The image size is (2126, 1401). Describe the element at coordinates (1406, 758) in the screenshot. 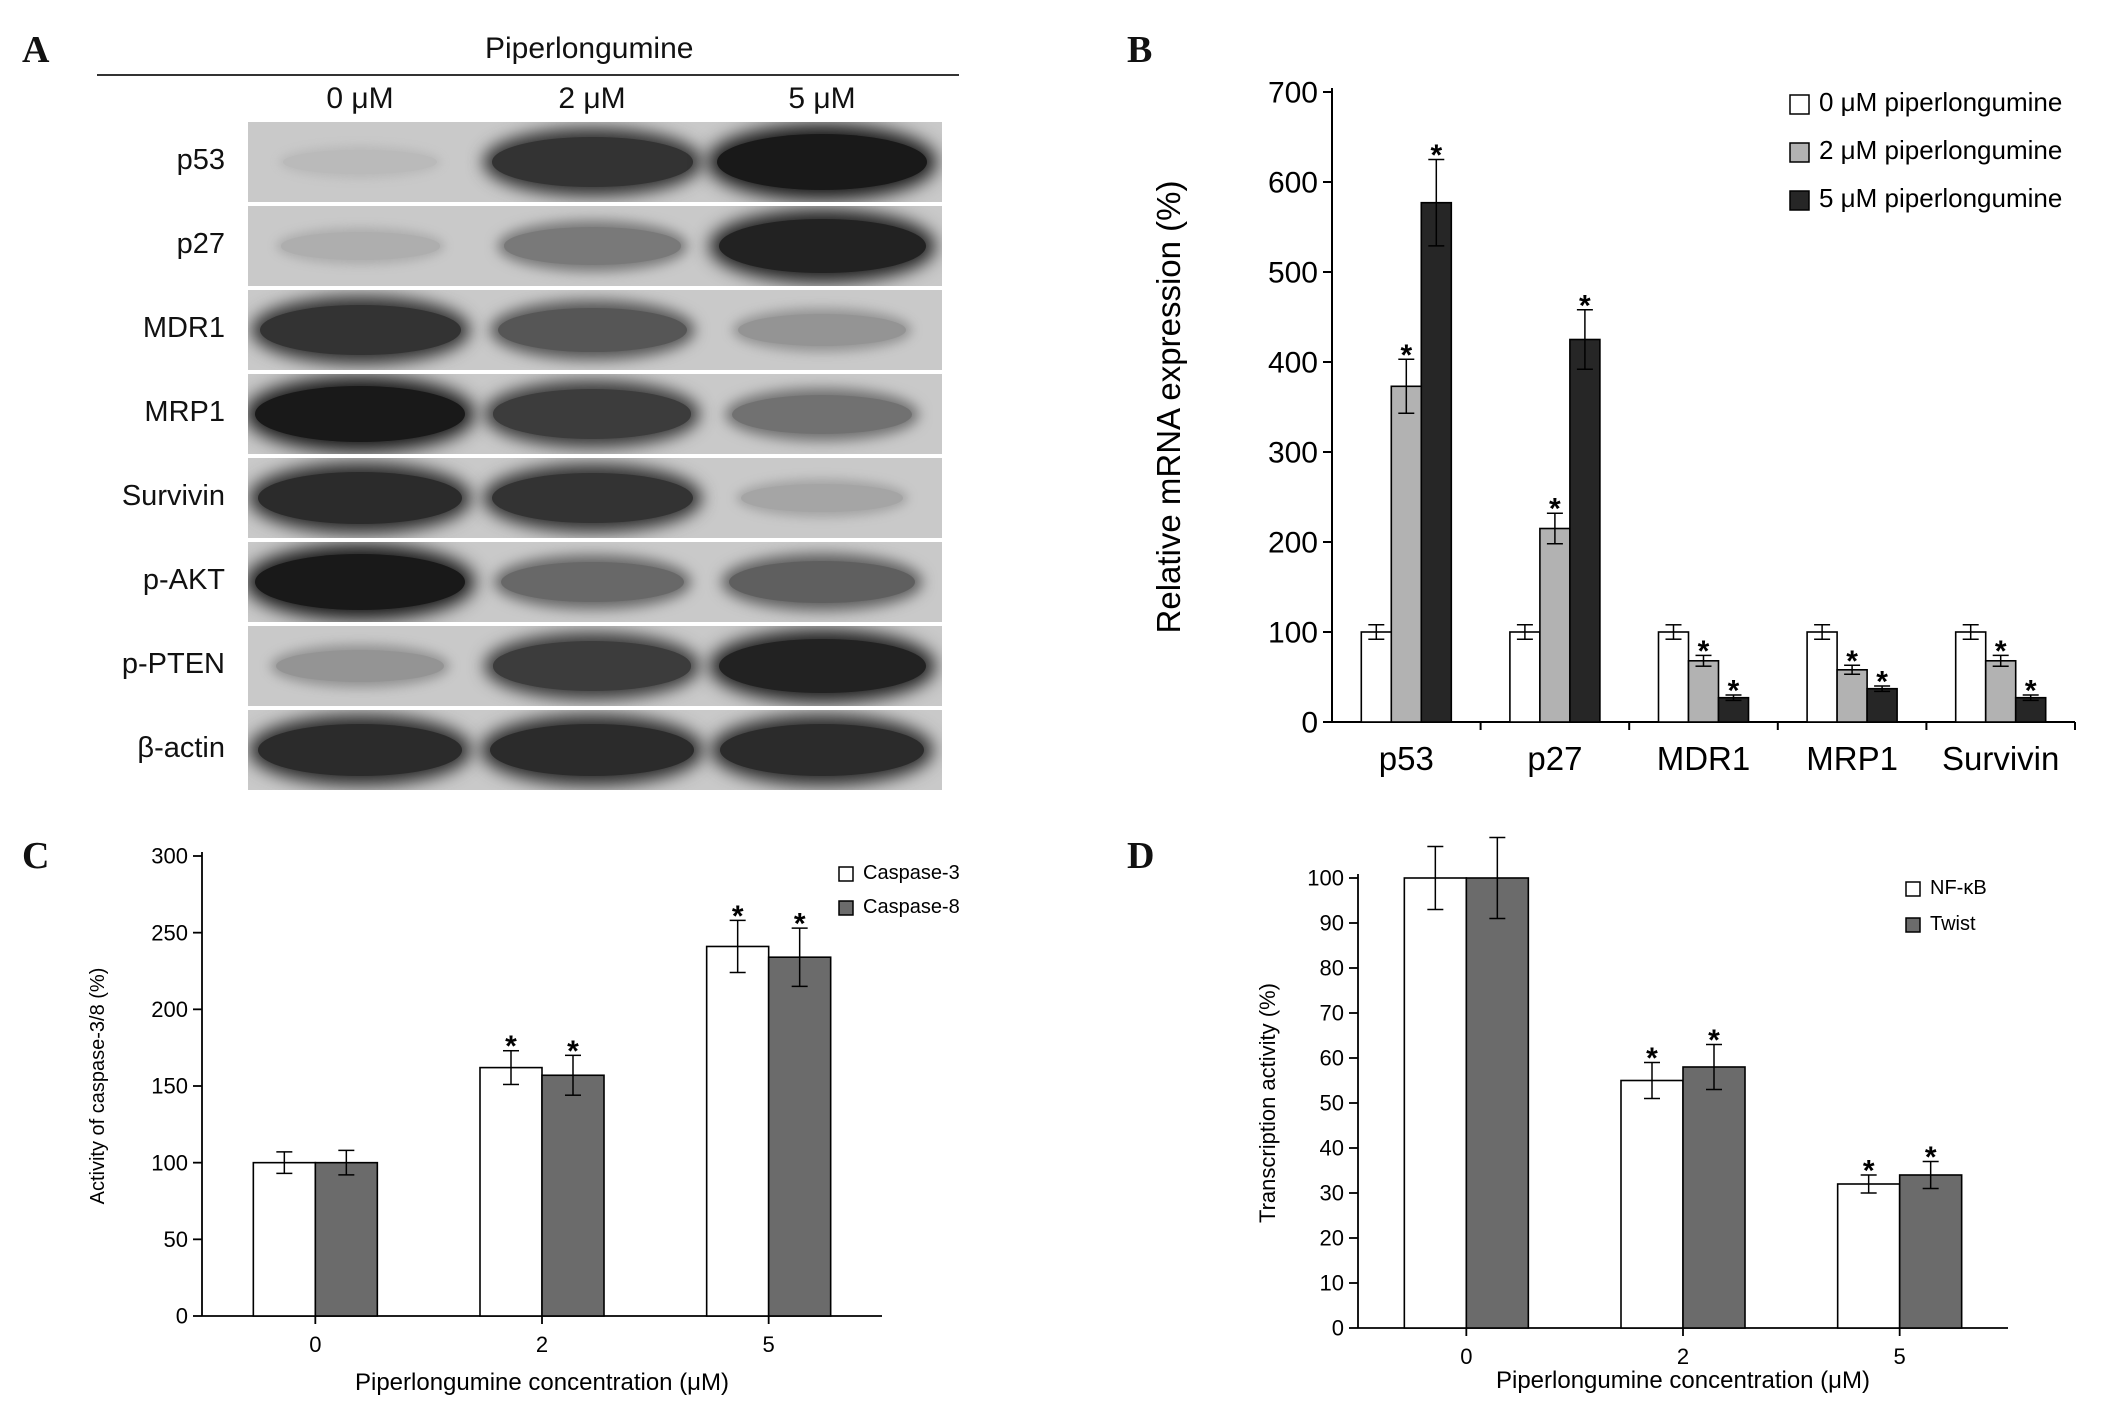

I see `x-category-label: p53` at that location.